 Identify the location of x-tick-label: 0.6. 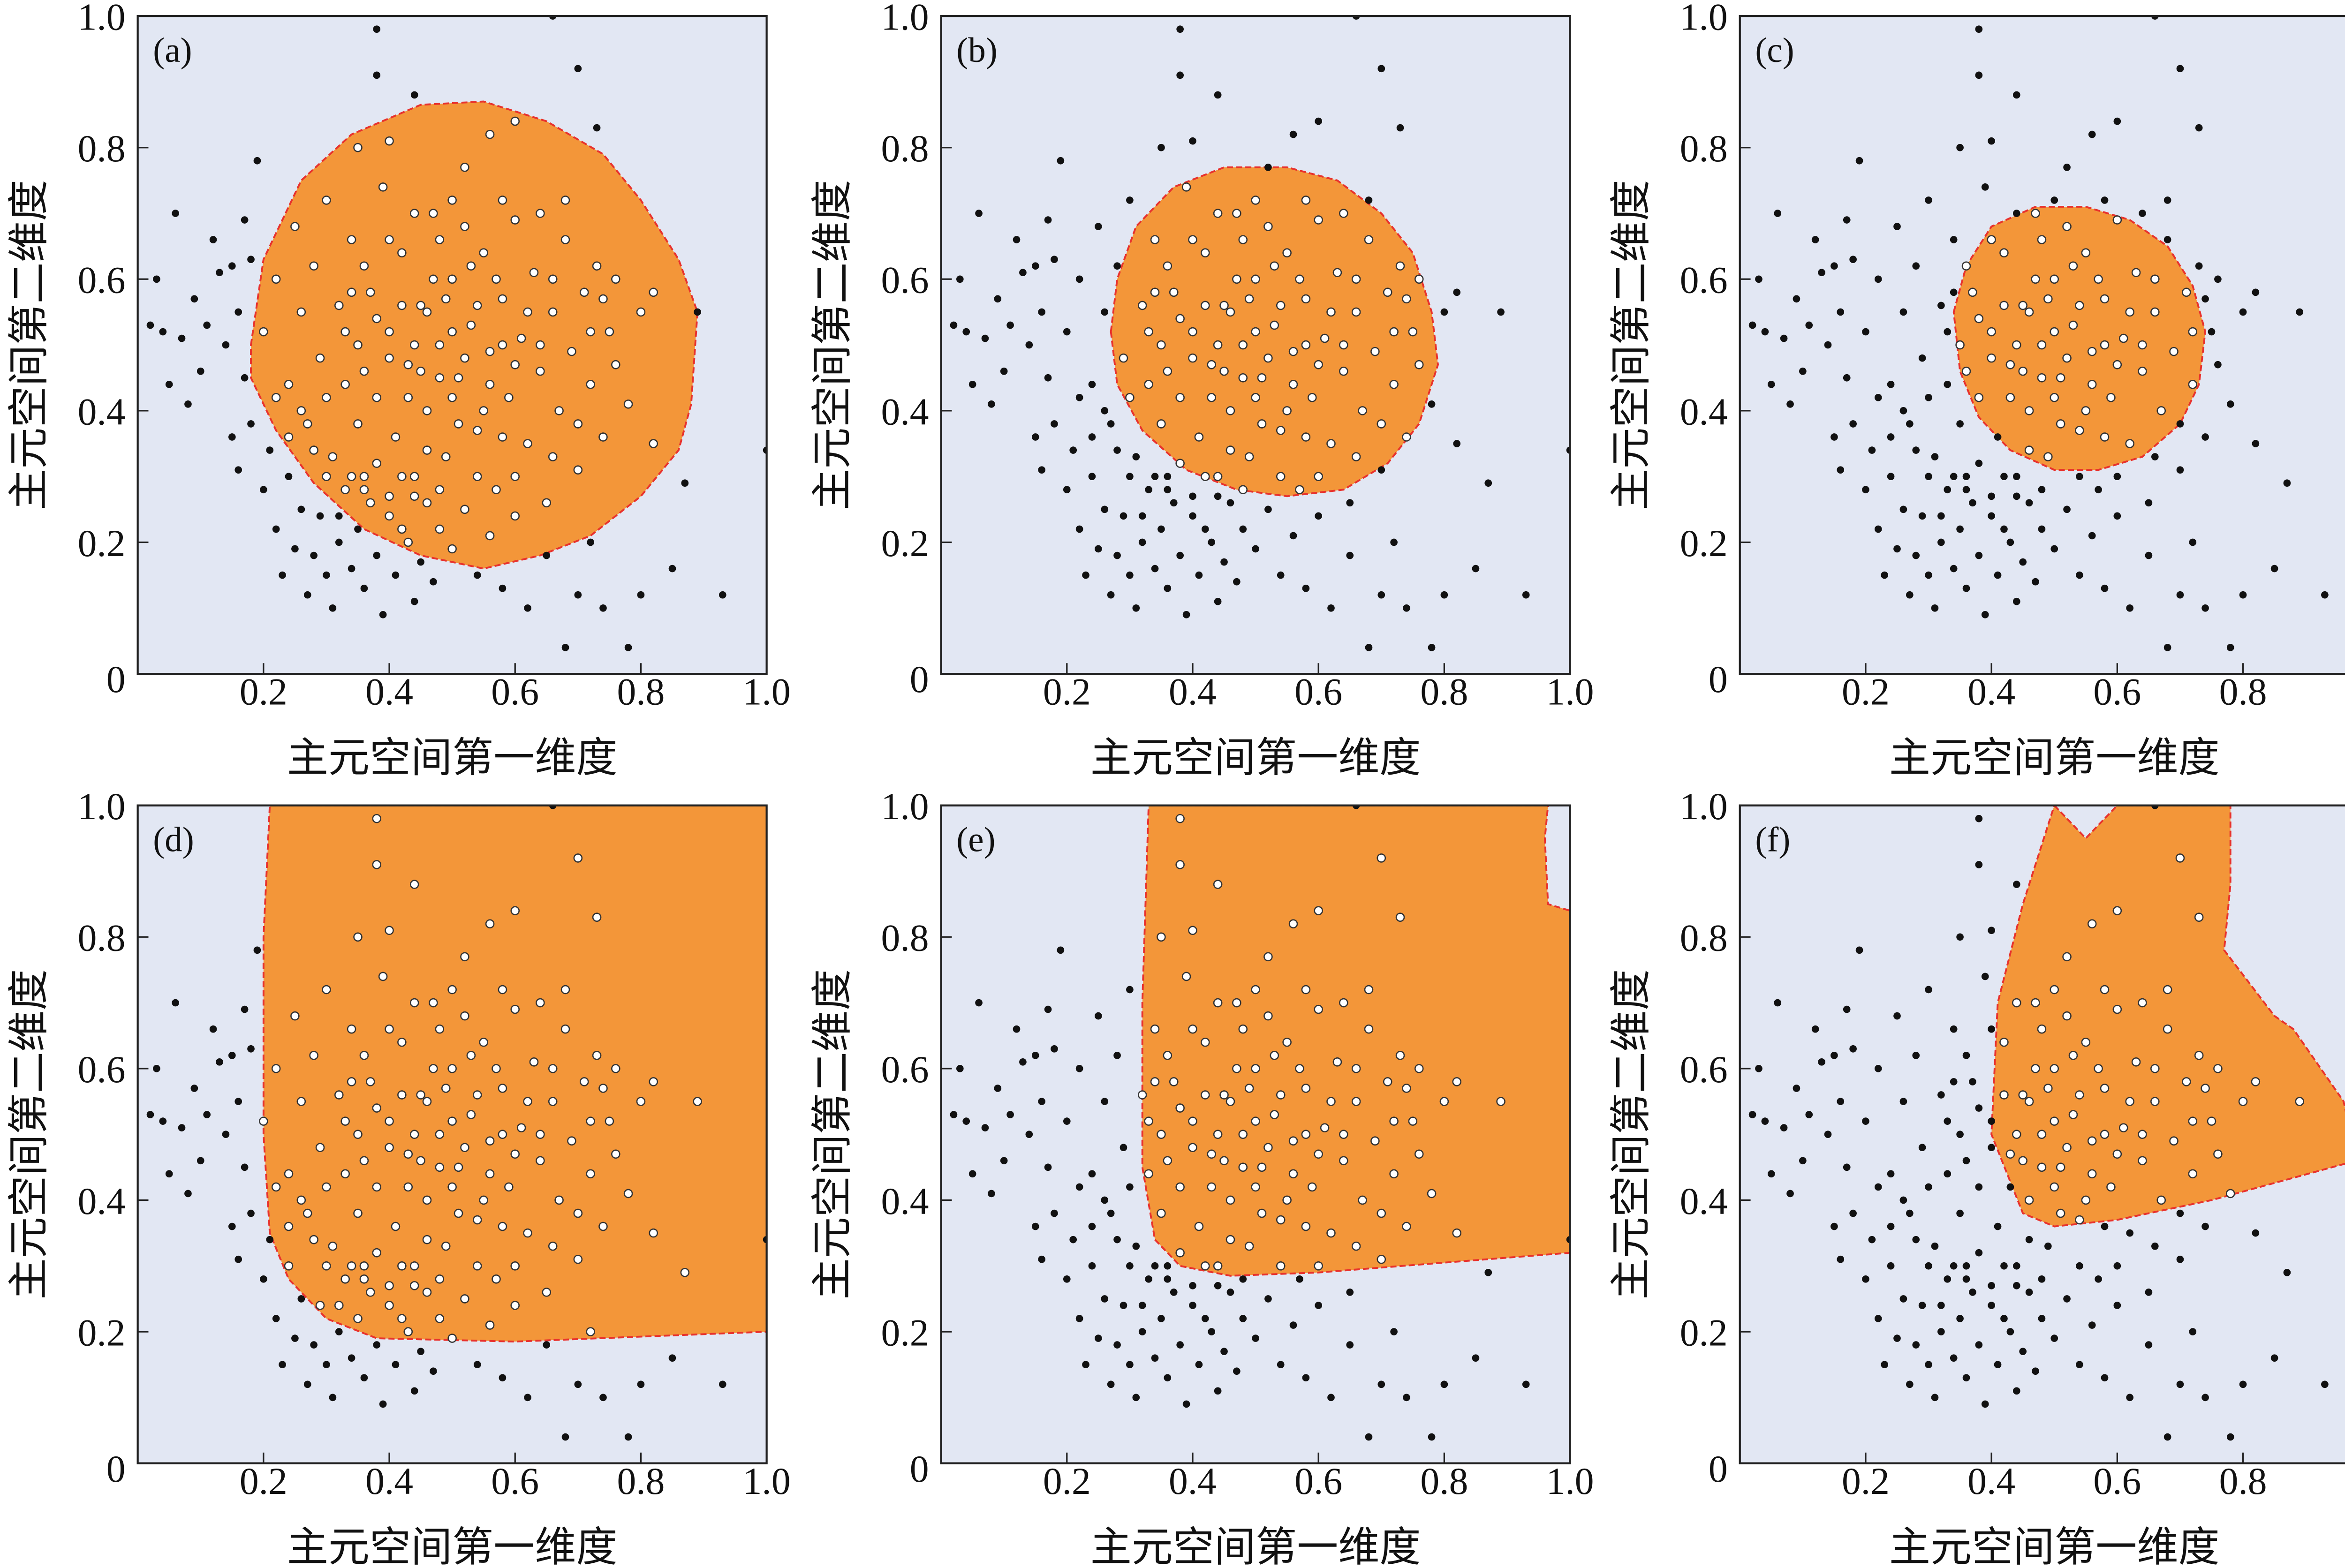
(1318, 691).